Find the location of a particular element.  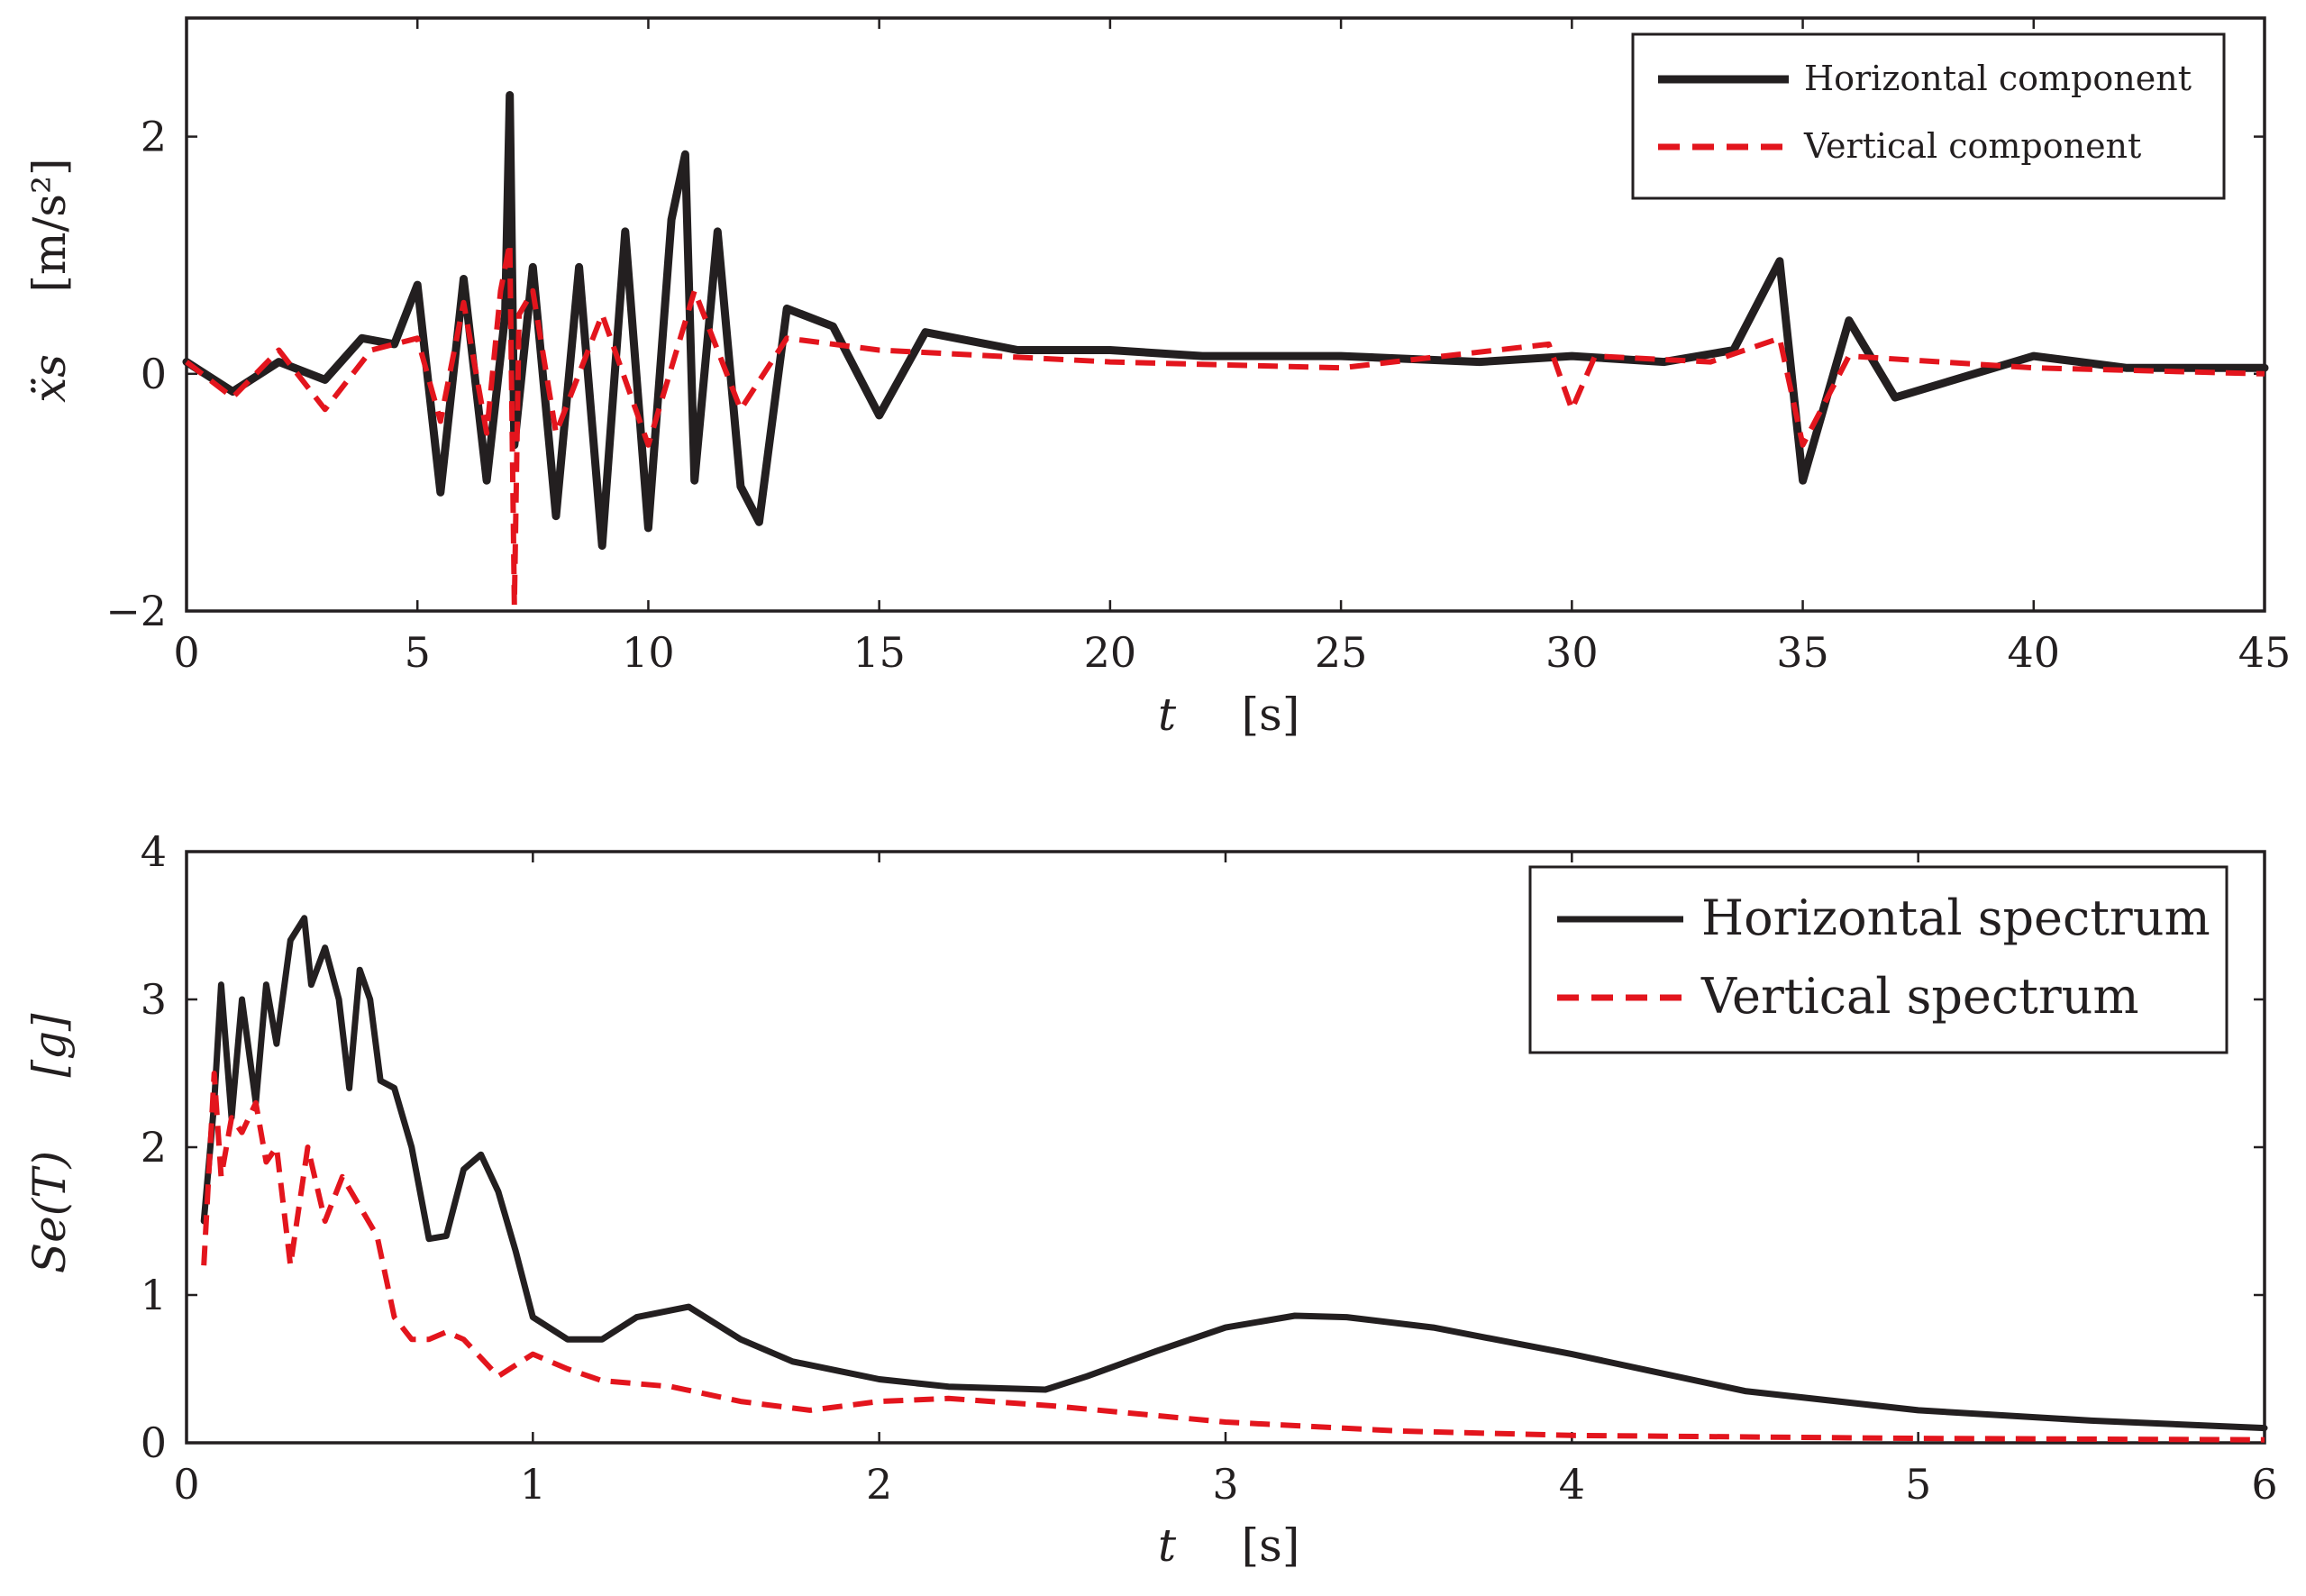

spectrum-y-tick-label: 2 is located at coordinates (154, 1147).